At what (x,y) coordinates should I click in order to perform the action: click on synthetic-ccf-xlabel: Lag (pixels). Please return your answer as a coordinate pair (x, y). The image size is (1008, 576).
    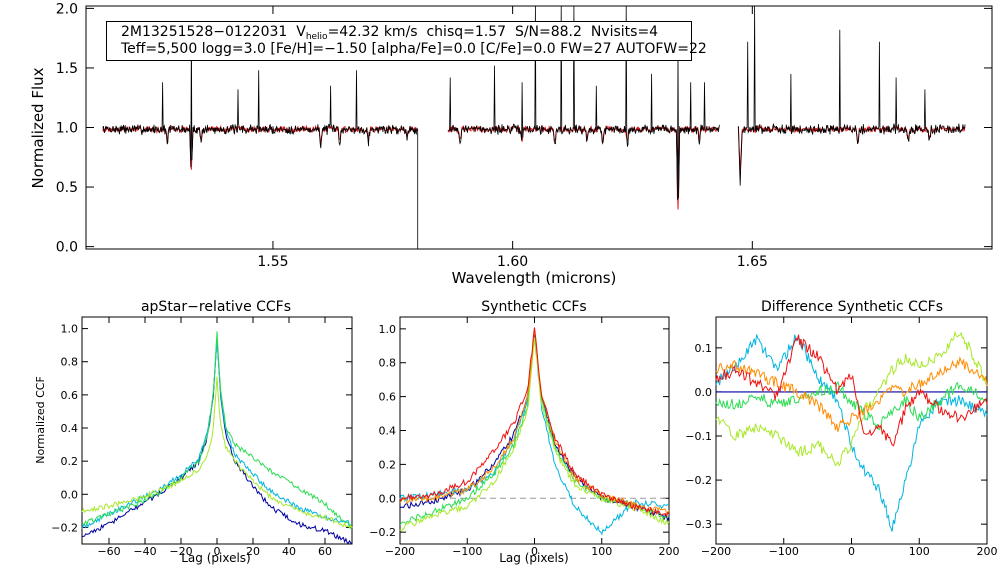
    Looking at the image, I should click on (534, 558).